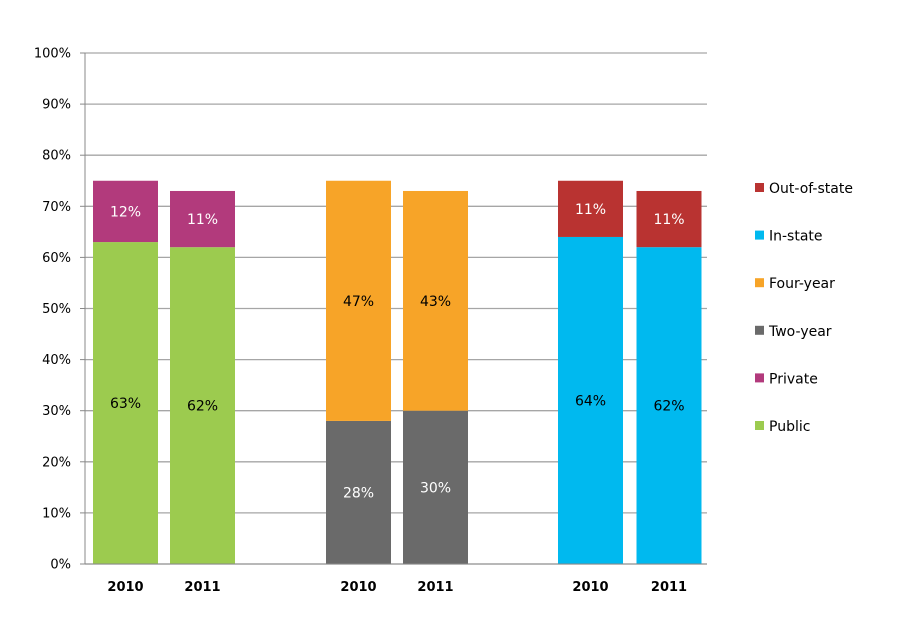 The height and width of the screenshot is (625, 900). I want to click on y-tick-label: 60%, so click(56, 258).